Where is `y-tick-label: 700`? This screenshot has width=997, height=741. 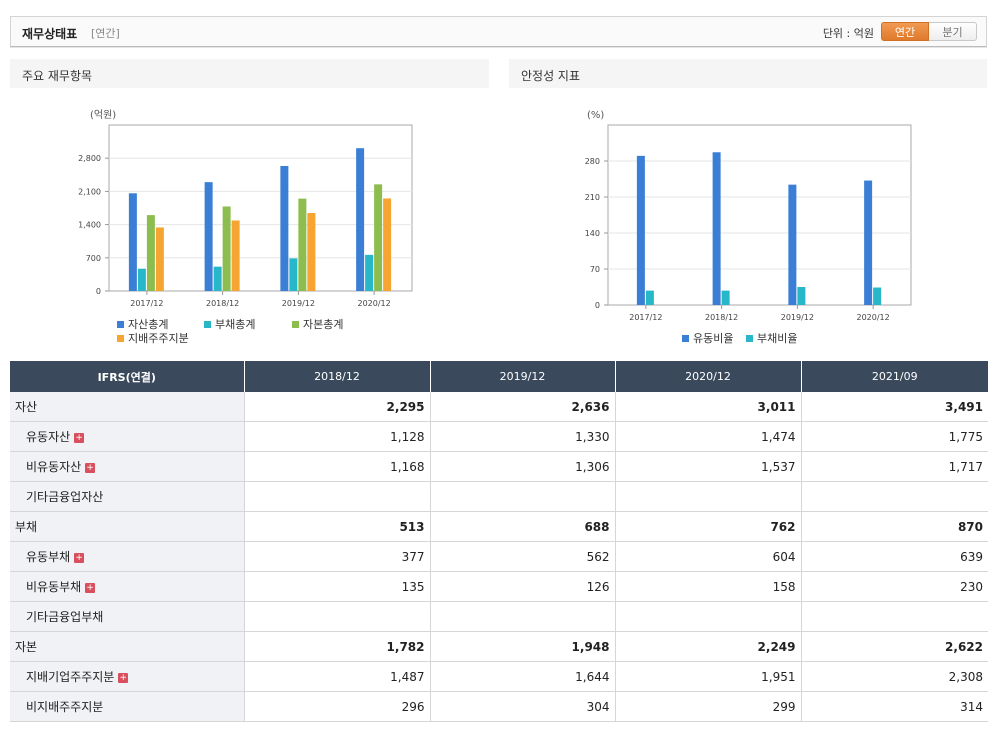 y-tick-label: 700 is located at coordinates (93, 258).